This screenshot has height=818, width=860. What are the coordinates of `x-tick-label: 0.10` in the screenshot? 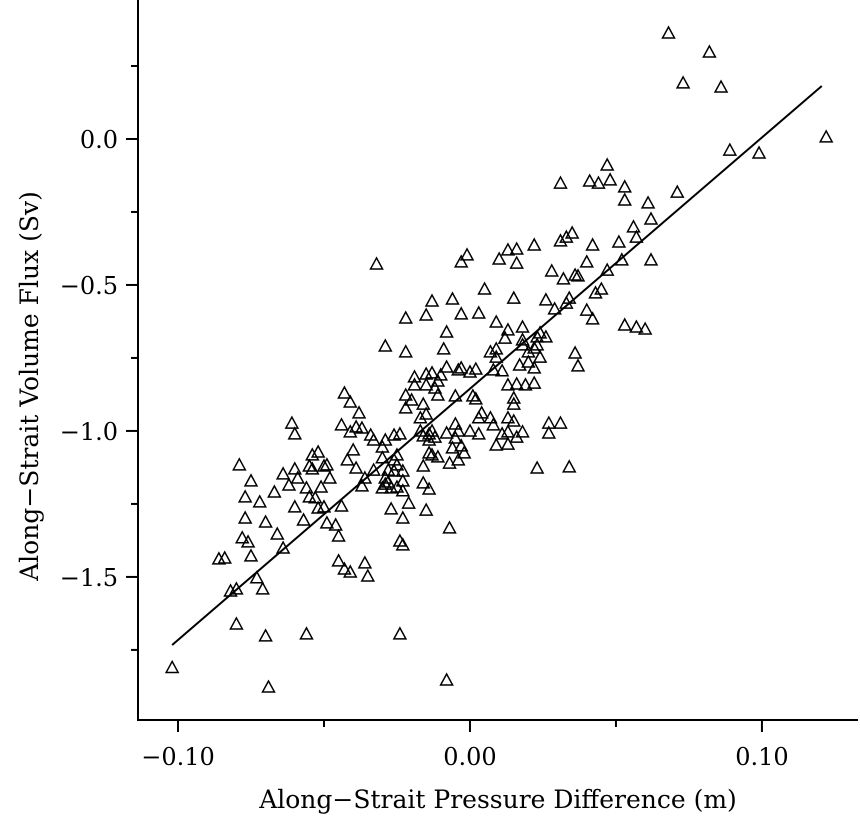 It's located at (761, 757).